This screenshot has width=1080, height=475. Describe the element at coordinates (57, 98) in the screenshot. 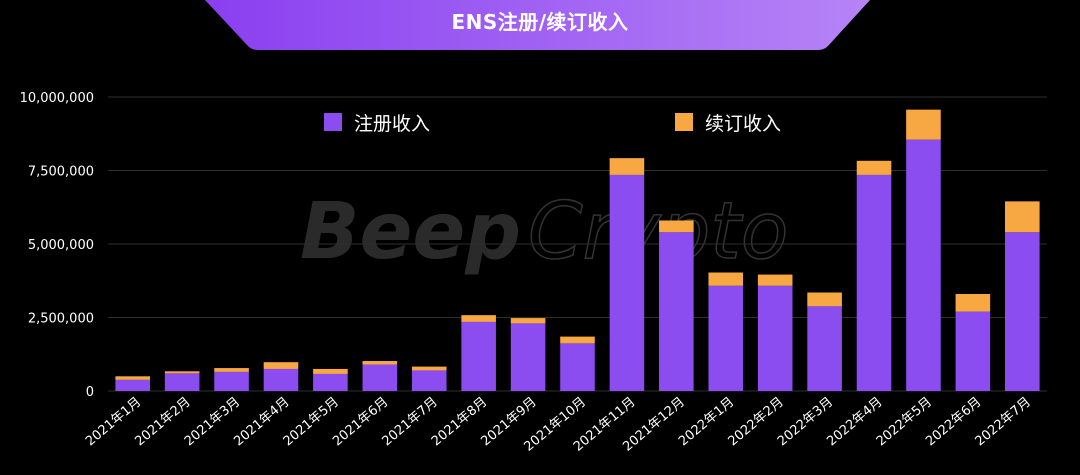

I see `y-tick-label: 10,000,000` at that location.